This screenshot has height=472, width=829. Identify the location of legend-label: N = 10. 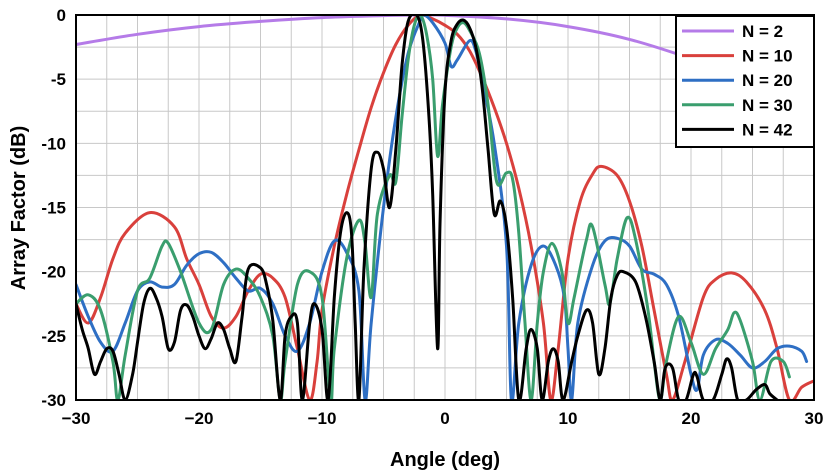
(767, 56).